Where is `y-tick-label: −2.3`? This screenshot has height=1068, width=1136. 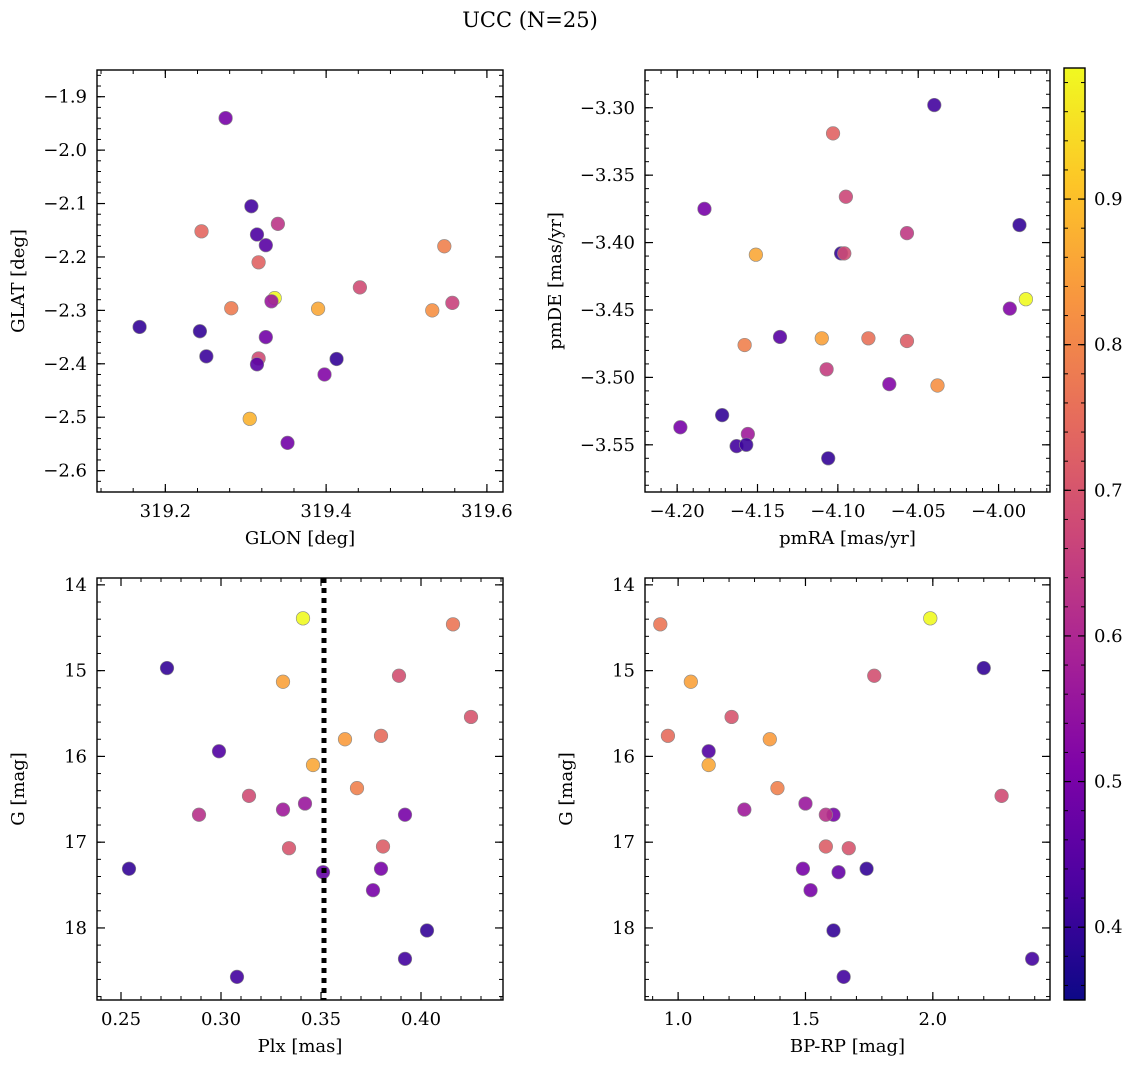
y-tick-label: −2.3 is located at coordinates (65, 310).